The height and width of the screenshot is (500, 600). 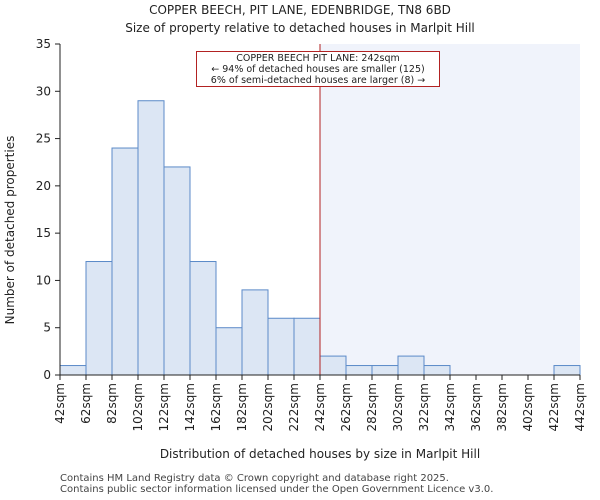 I want to click on x-tick-label: 322sqm, so click(x=424, y=407).